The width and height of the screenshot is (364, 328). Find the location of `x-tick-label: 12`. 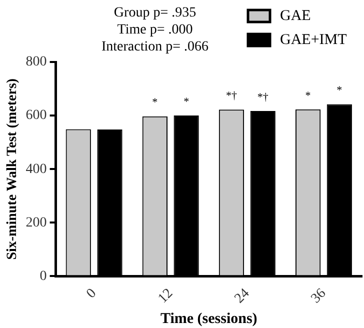

x-tick-label: 12 is located at coordinates (166, 296).